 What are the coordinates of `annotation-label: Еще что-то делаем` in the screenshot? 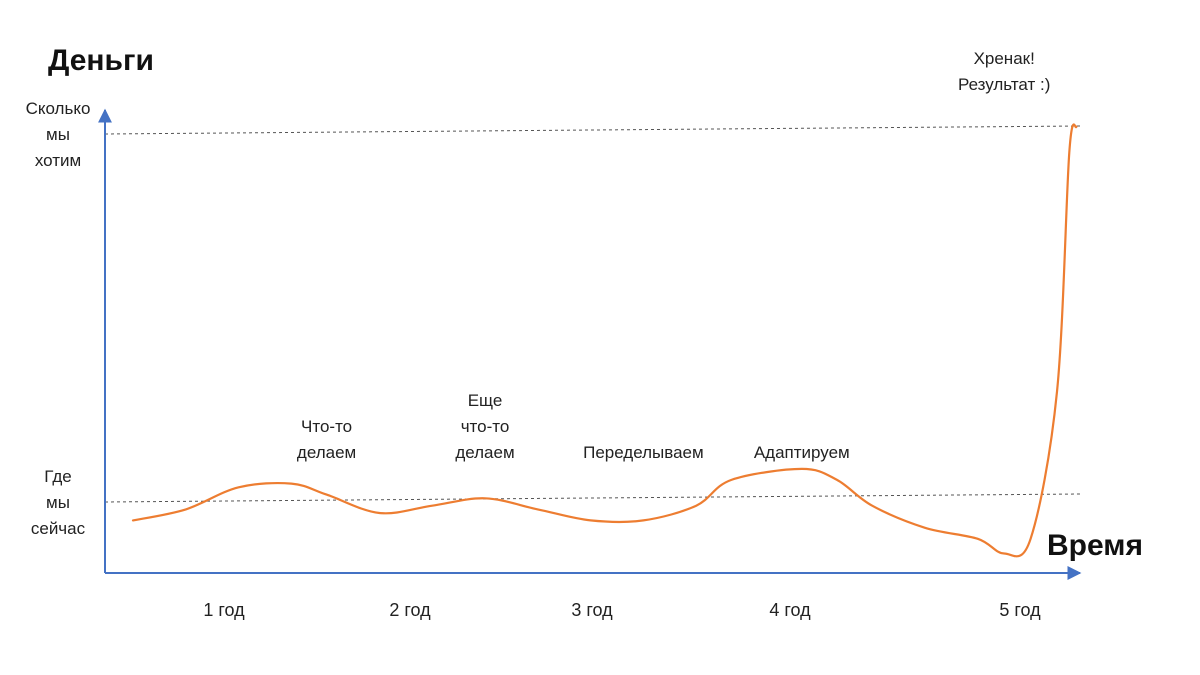 It's located at (484, 426).